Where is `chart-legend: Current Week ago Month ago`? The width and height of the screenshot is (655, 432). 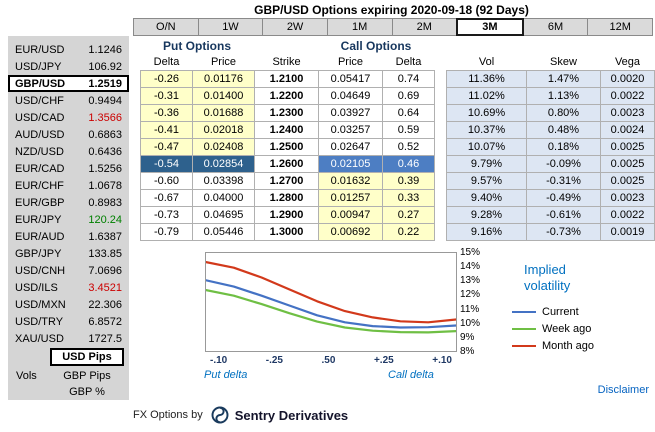 chart-legend: Current Week ago Month ago is located at coordinates (553, 328).